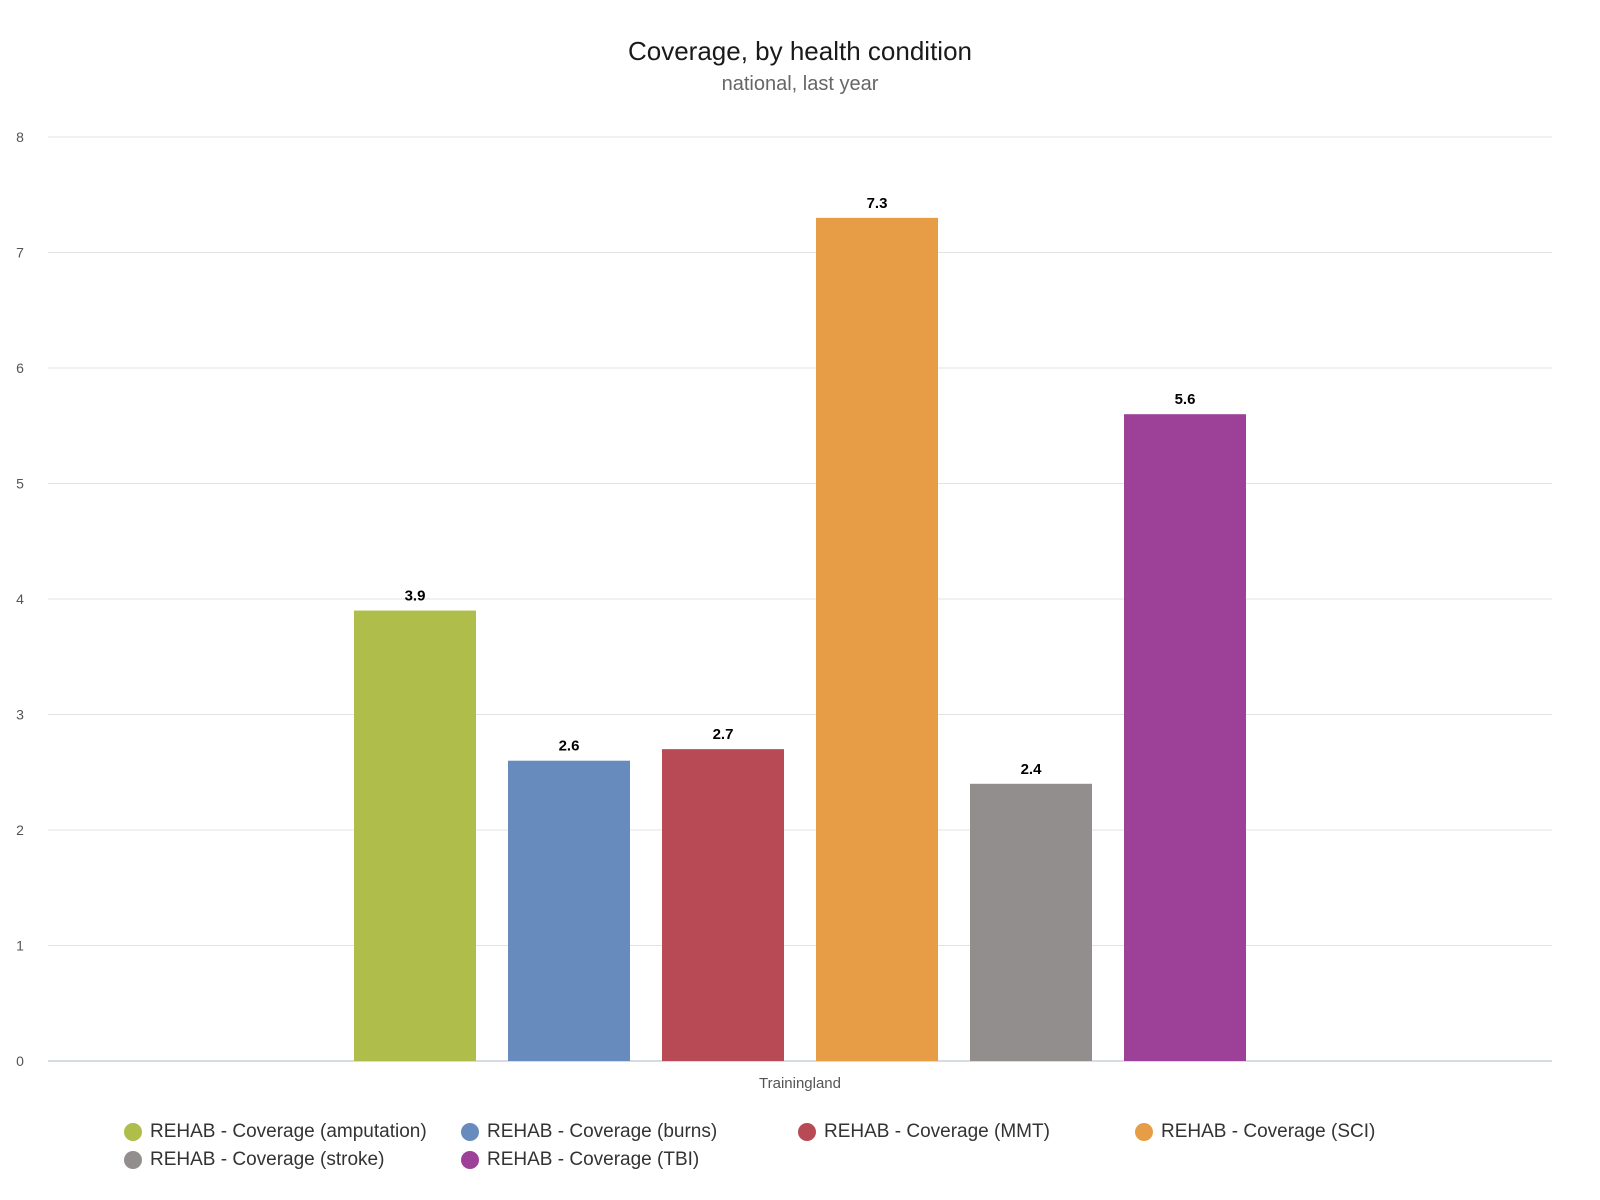 This screenshot has width=1600, height=1200. I want to click on y-tick-label: 4, so click(20, 599).